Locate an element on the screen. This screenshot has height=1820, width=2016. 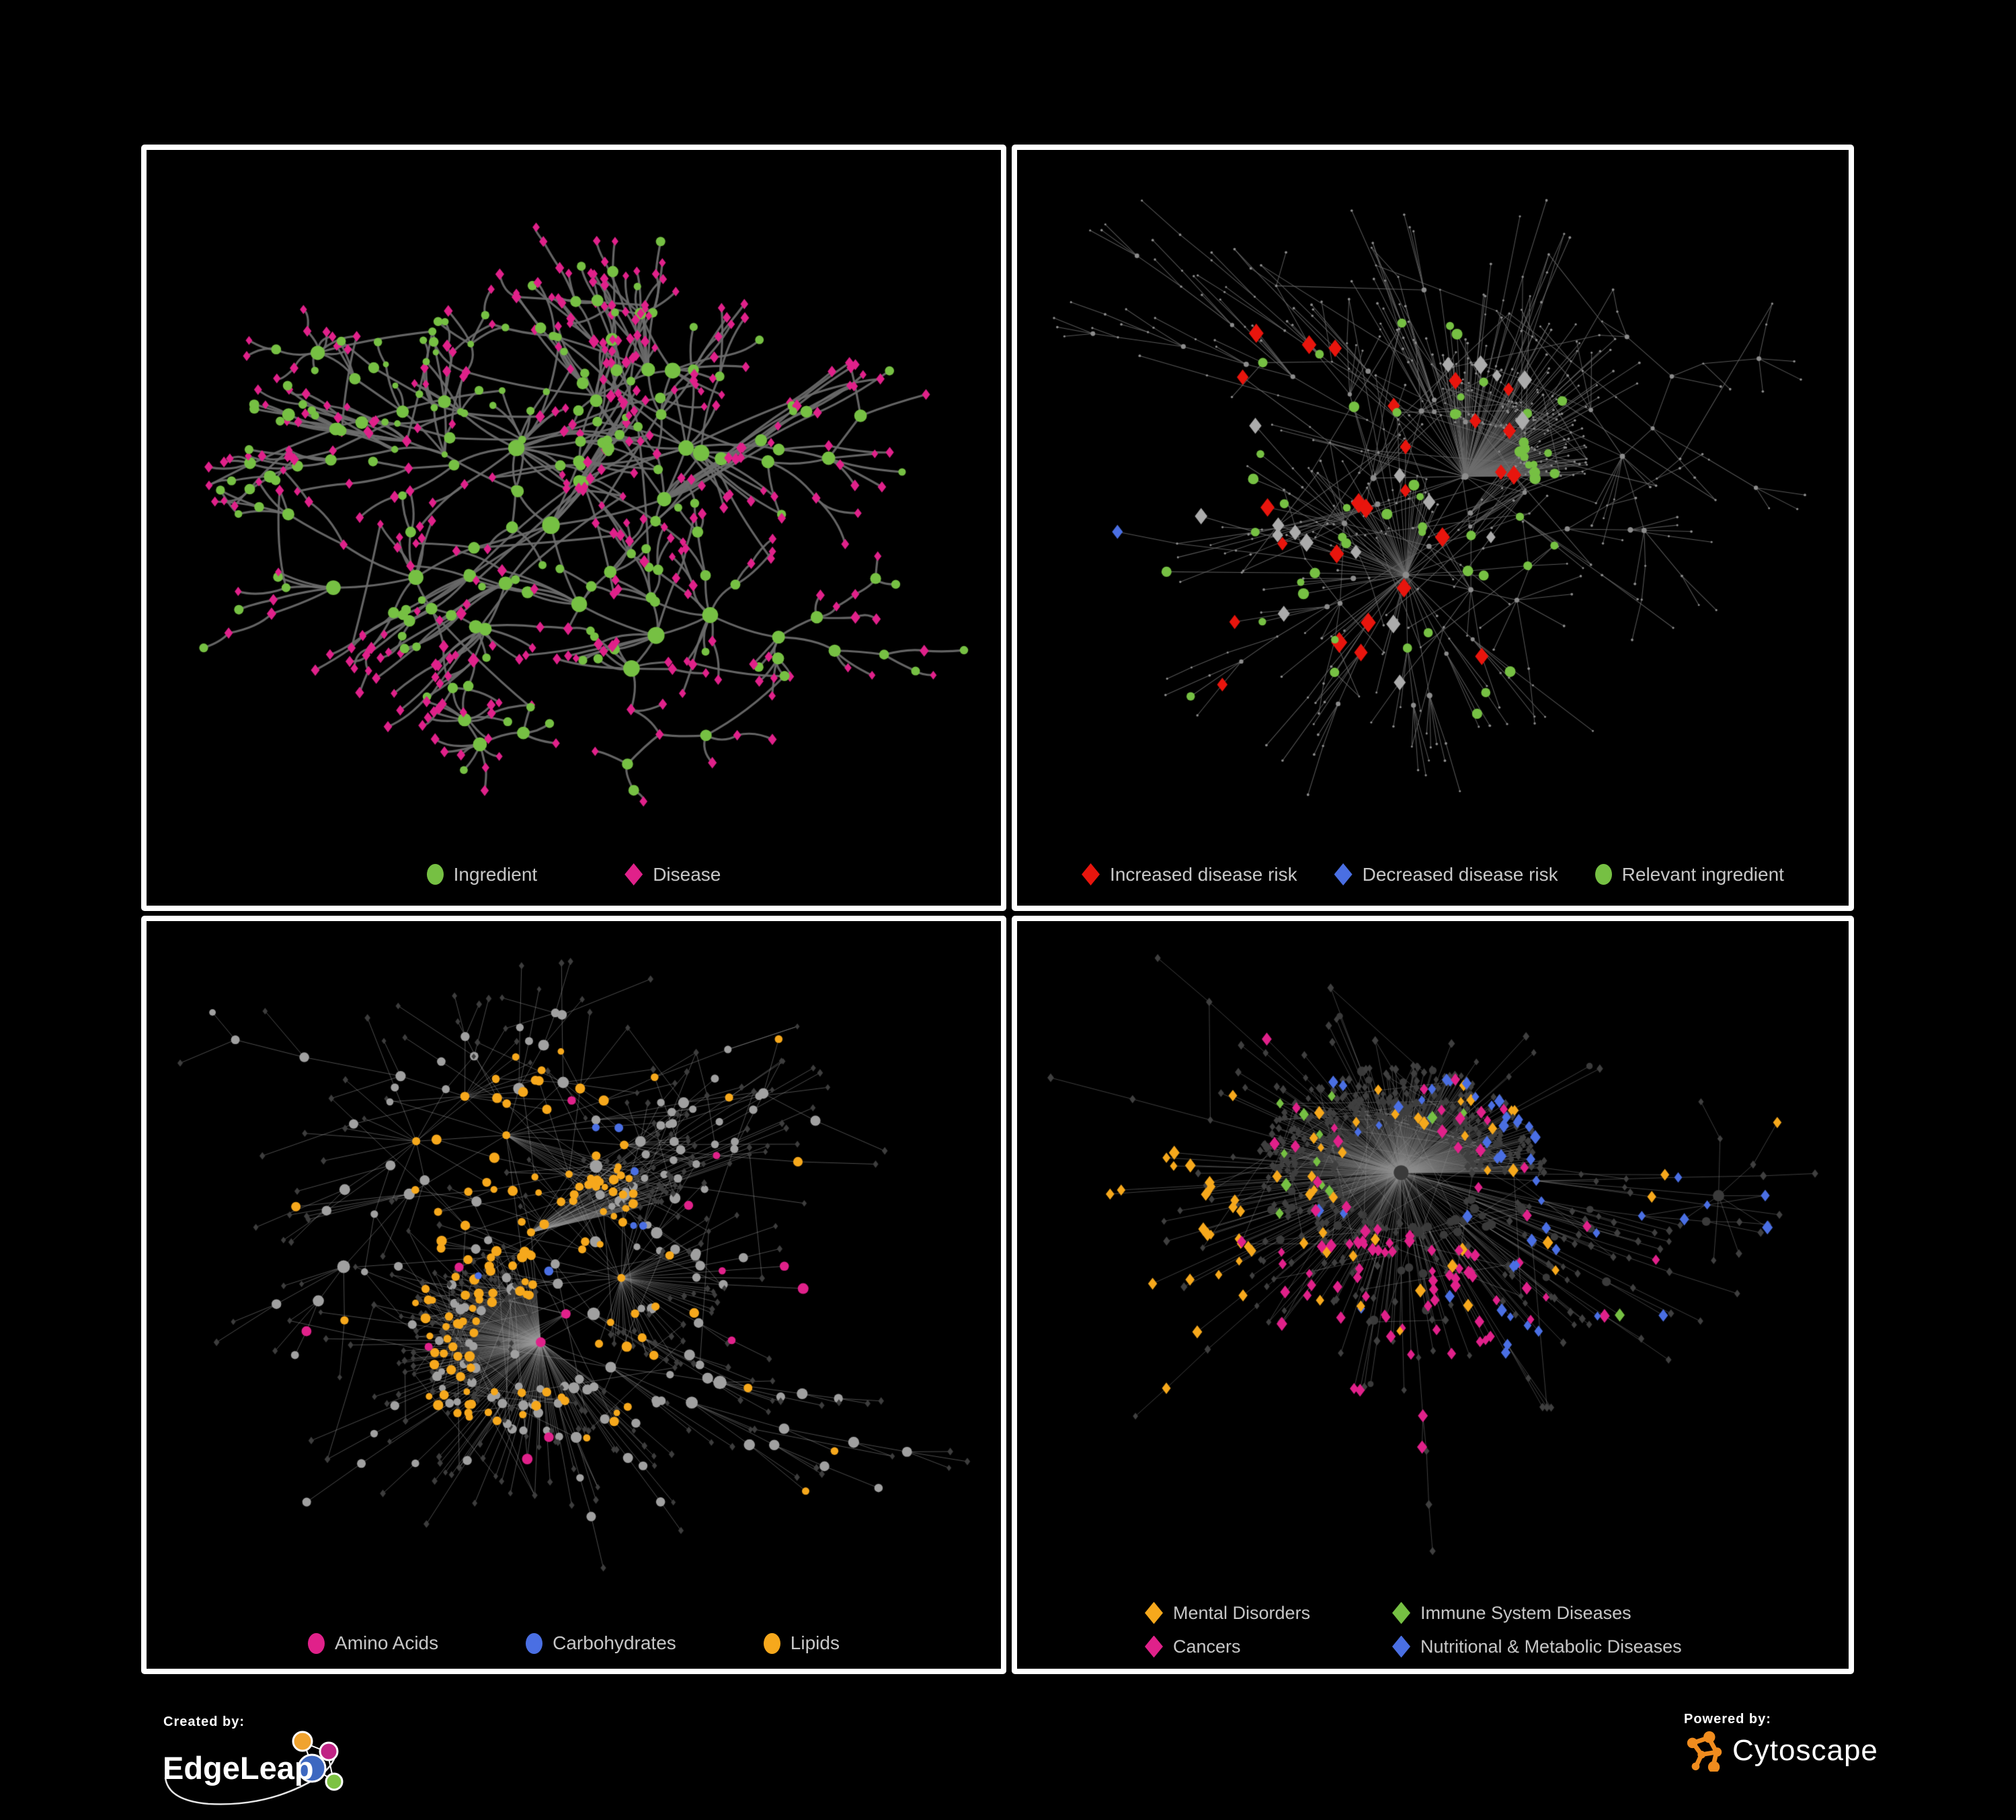
legend-item: Mental Disorders is located at coordinates (1268, 1612).